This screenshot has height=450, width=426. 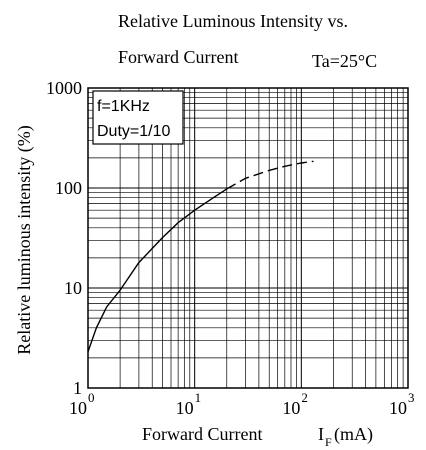 What do you see at coordinates (133, 131) in the screenshot?
I see `annotation-duty: Duty=1/10` at bounding box center [133, 131].